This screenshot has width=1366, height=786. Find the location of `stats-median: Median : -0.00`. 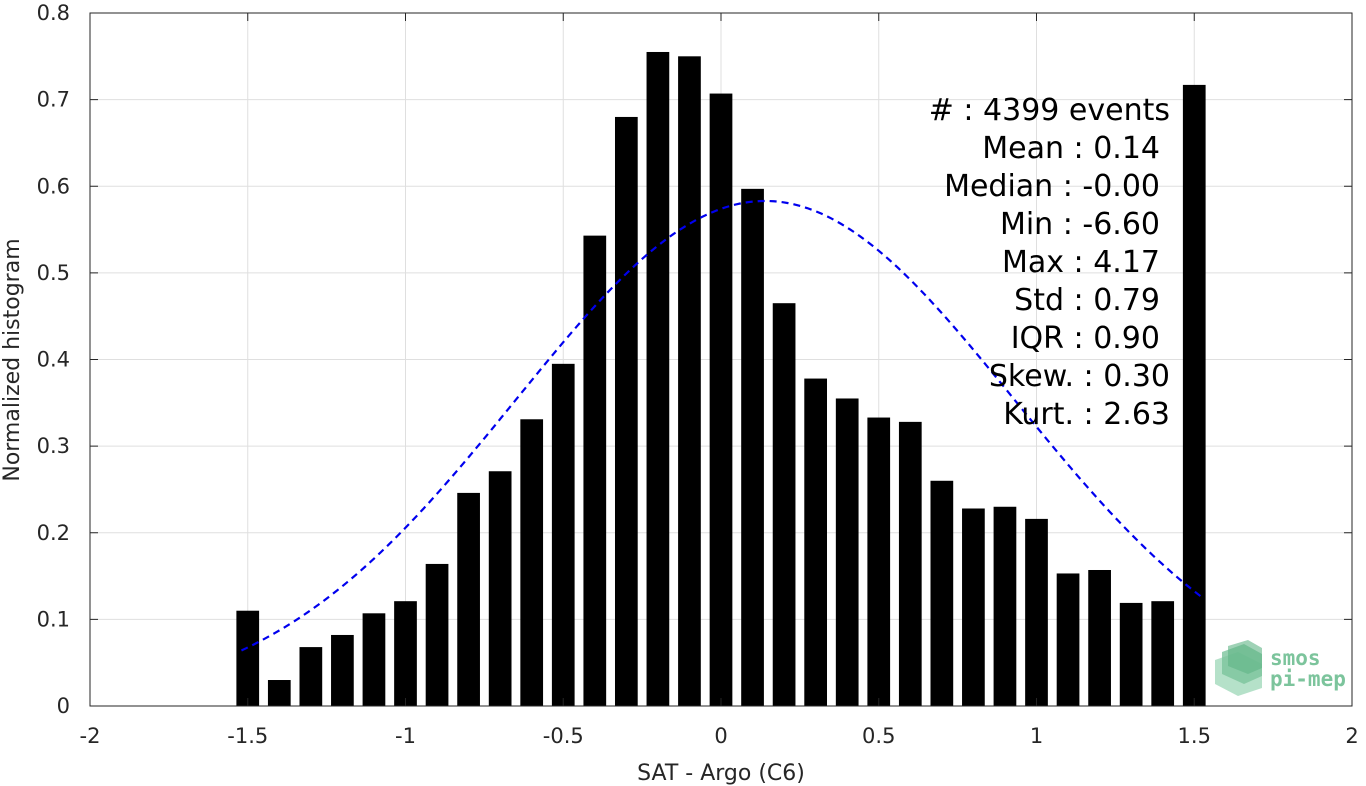

stats-median: Median : -0.00 is located at coordinates (1052, 186).